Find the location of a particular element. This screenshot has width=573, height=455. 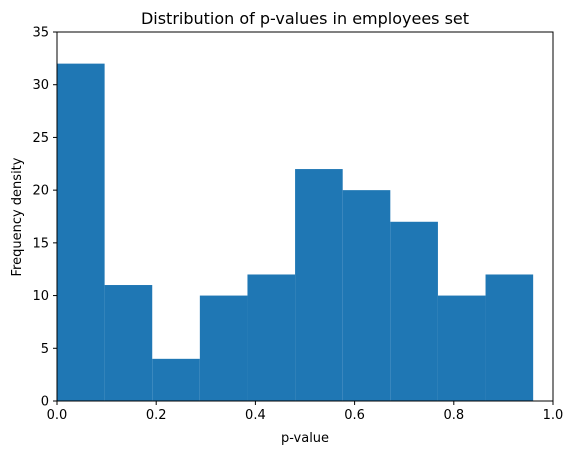

y-tick-label: 35 is located at coordinates (40, 33).